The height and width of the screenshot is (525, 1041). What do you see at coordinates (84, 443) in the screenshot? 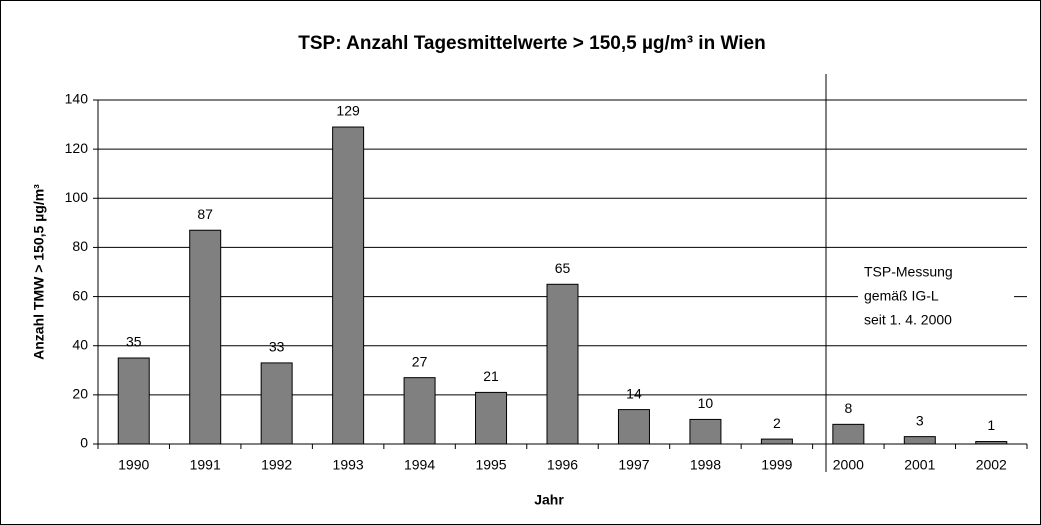
I see `y-tick-label: 0` at bounding box center [84, 443].